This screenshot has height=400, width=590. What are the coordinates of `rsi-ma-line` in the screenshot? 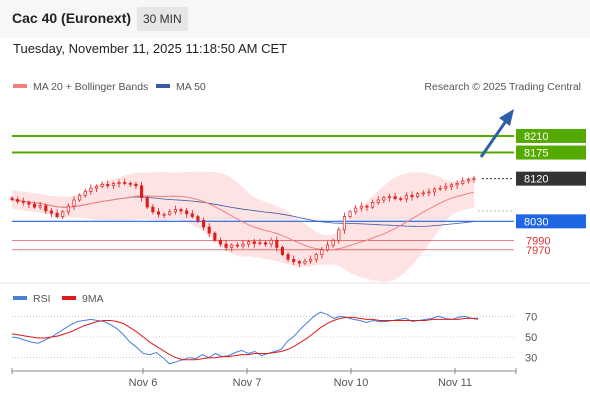 It's located at (244, 338).